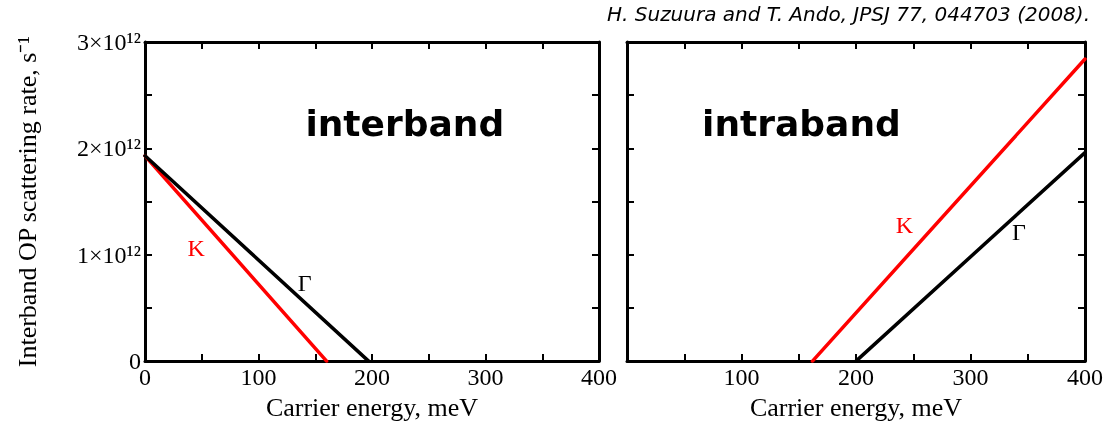 This screenshot has width=1112, height=425. Describe the element at coordinates (109, 42) in the screenshot. I see `y-tick-label: 3×10¹²` at that location.